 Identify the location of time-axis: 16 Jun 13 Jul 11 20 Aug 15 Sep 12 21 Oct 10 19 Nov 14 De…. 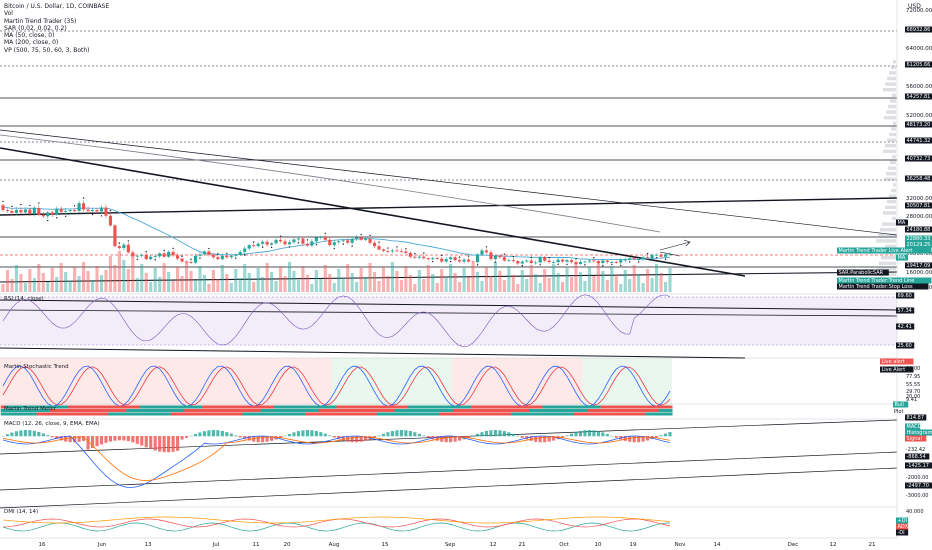
(457, 545).